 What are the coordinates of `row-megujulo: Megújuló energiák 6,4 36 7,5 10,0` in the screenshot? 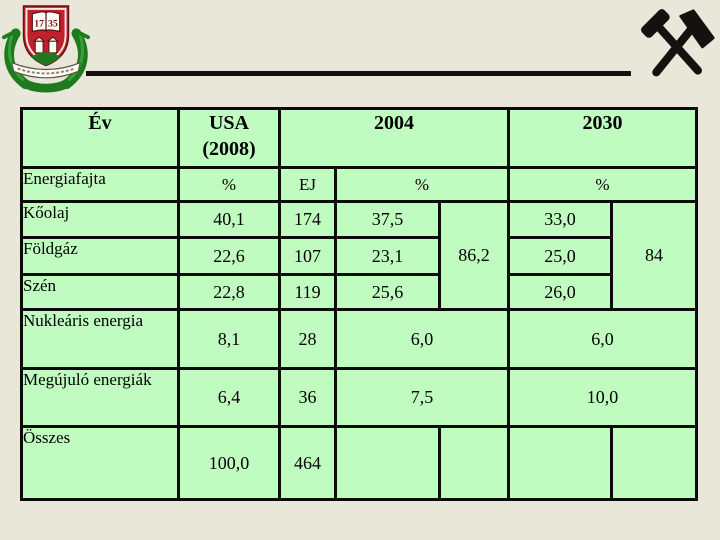 It's located at (359, 397).